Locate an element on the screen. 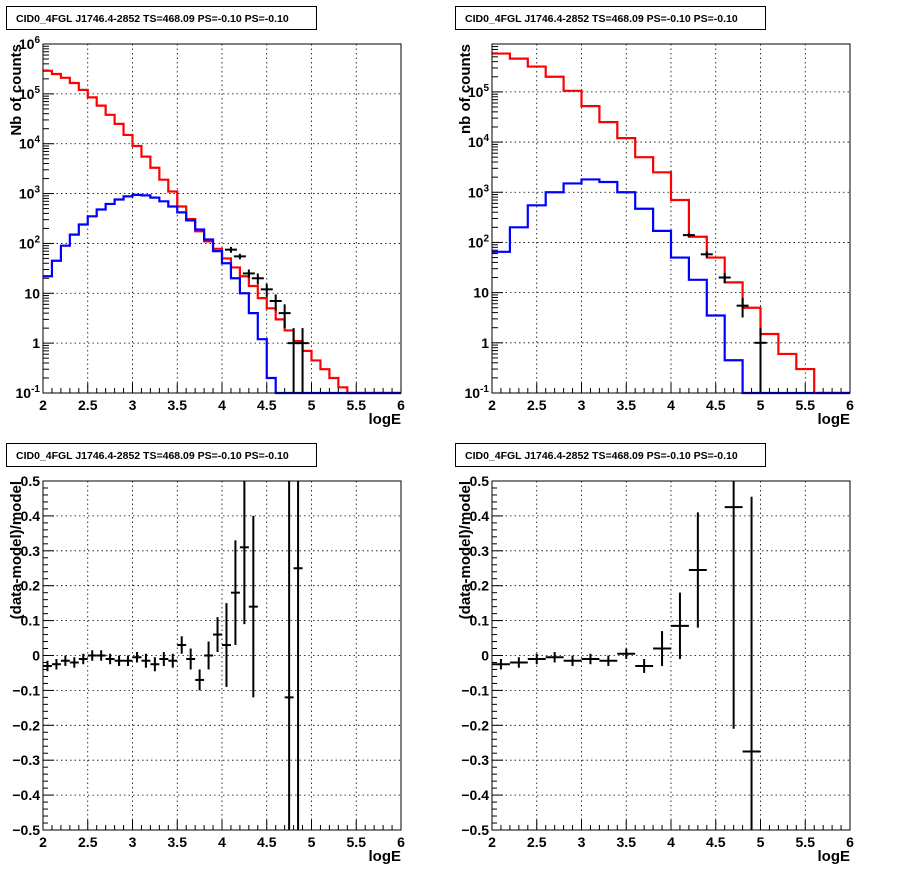 The height and width of the screenshot is (875, 898). y-axis-label: nb of counts is located at coordinates (465, 89).